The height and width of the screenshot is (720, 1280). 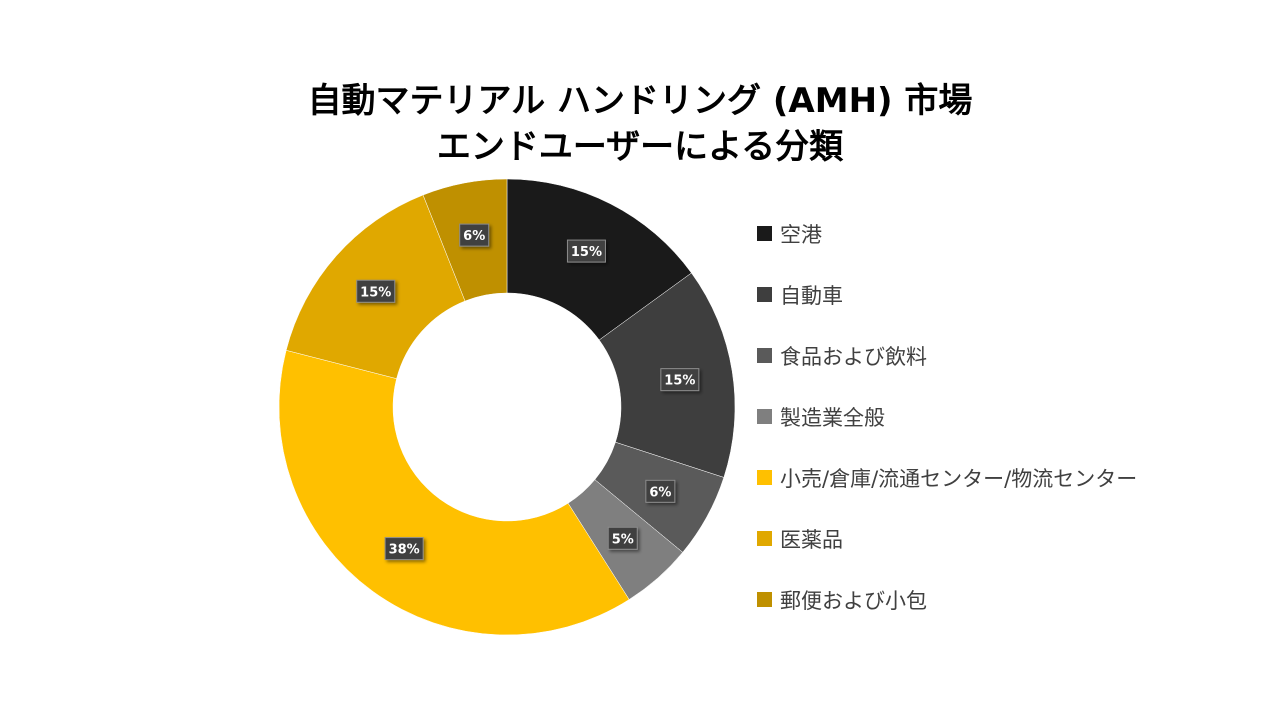 I want to click on legend-item: 自動車, so click(x=947, y=294).